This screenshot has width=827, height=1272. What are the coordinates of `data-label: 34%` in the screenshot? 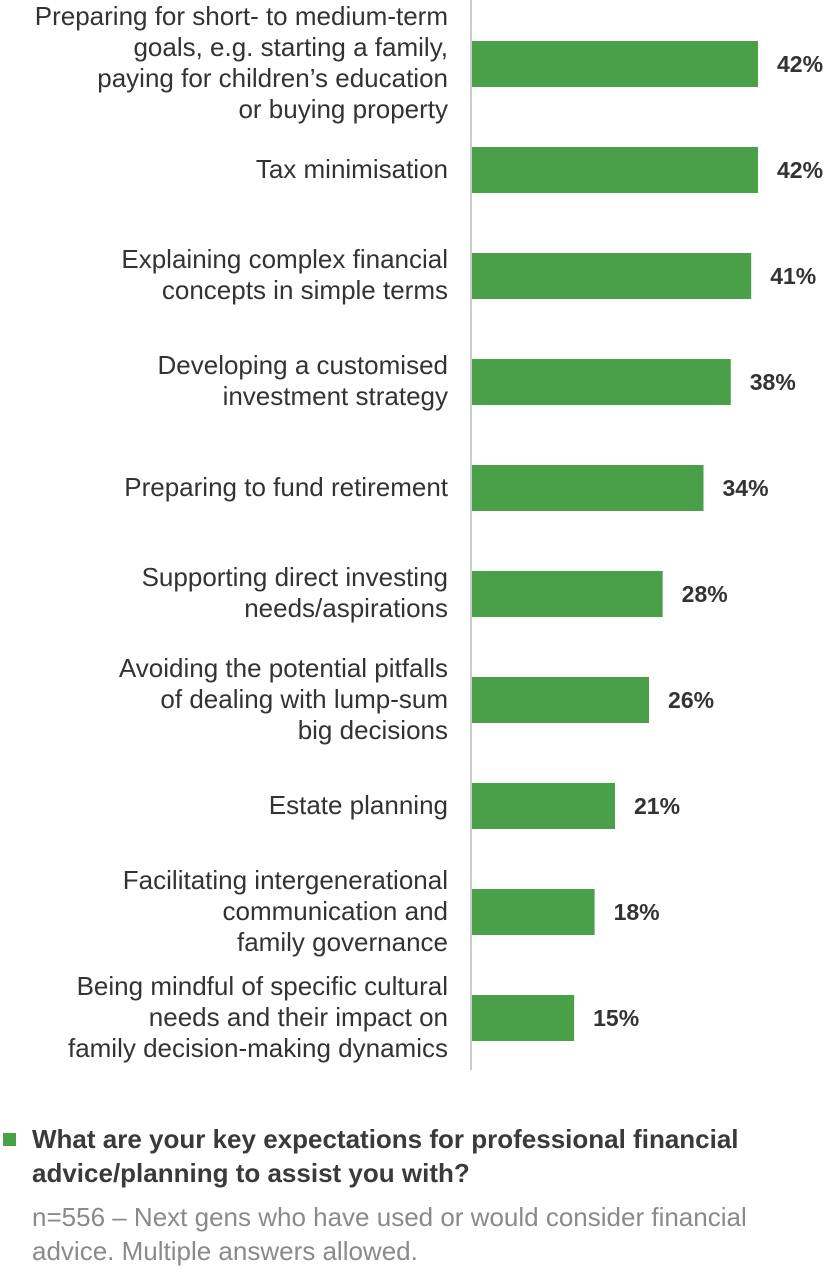 It's located at (746, 488).